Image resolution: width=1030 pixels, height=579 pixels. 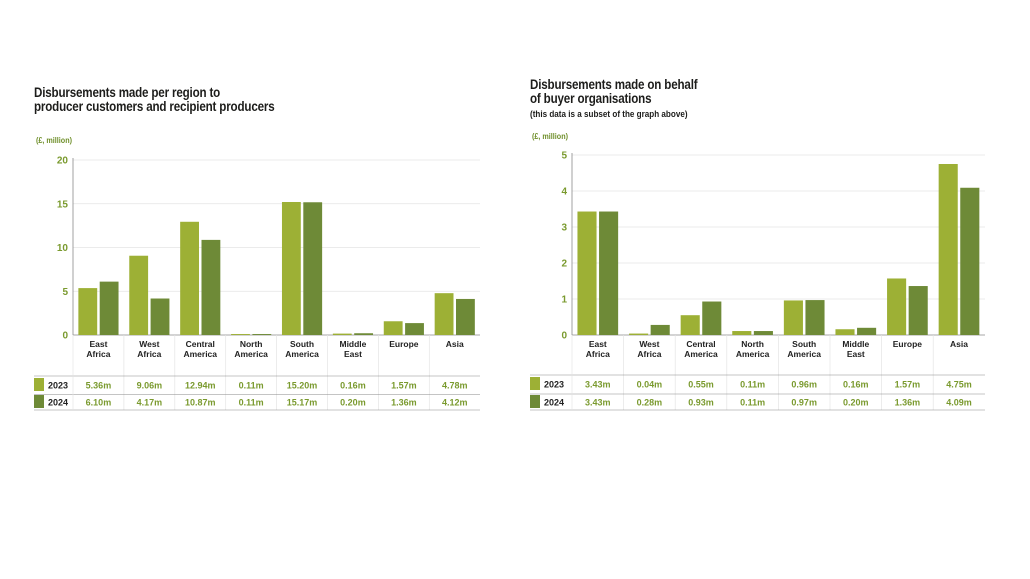 I want to click on data-label-2023: 4.78m, so click(x=455, y=386).